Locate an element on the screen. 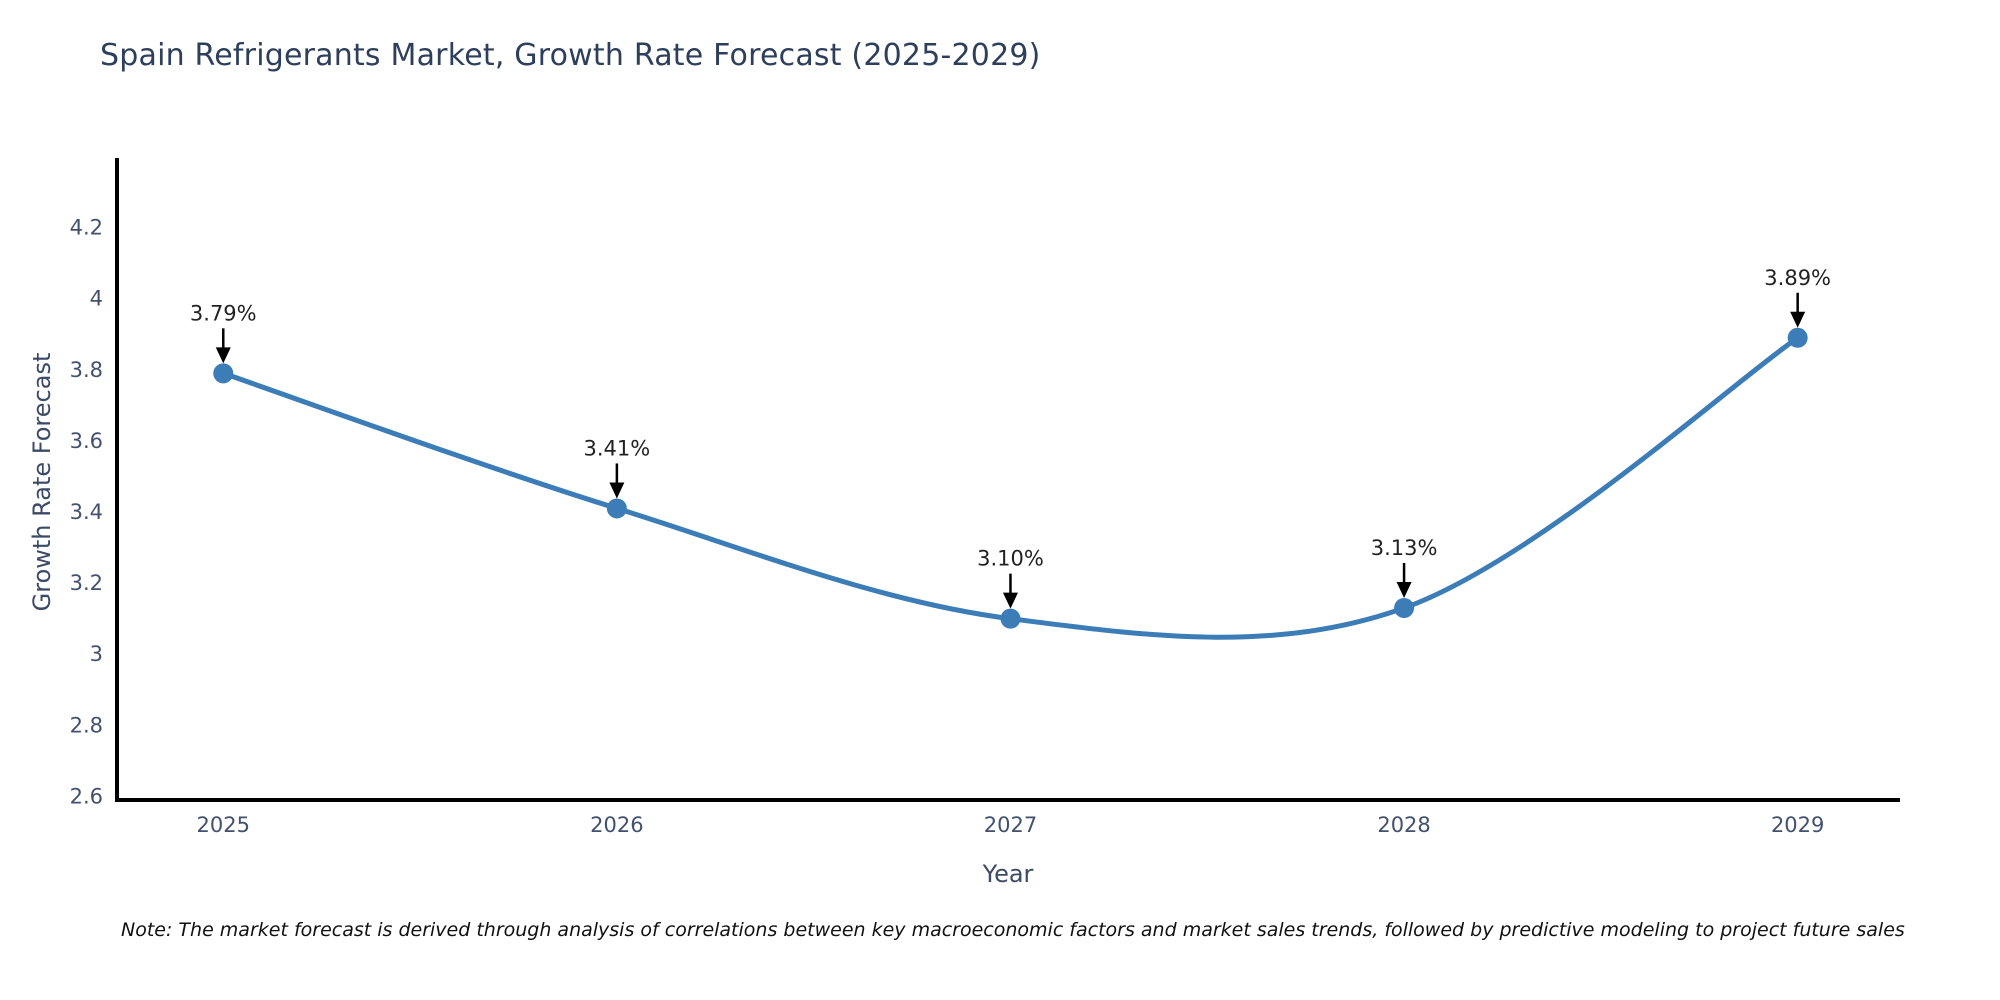 The image size is (2000, 1000). y-tick-label: 3.4 is located at coordinates (86, 512).